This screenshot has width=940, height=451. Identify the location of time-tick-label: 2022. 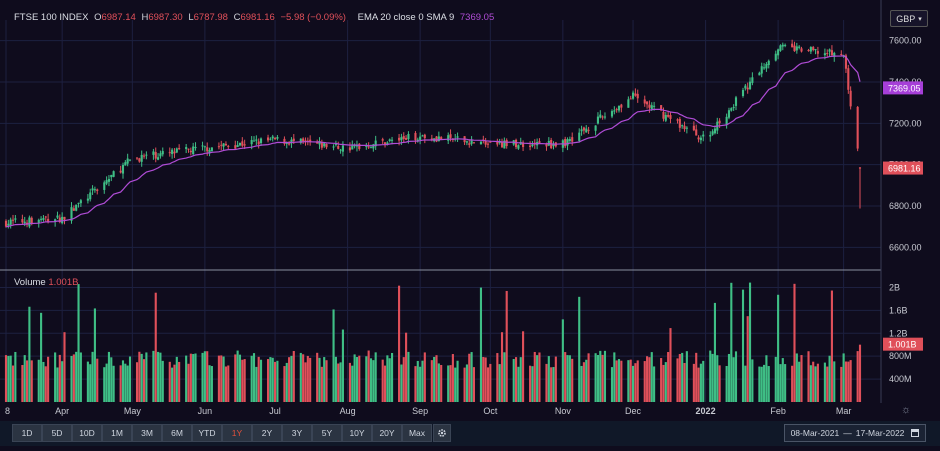
(706, 411).